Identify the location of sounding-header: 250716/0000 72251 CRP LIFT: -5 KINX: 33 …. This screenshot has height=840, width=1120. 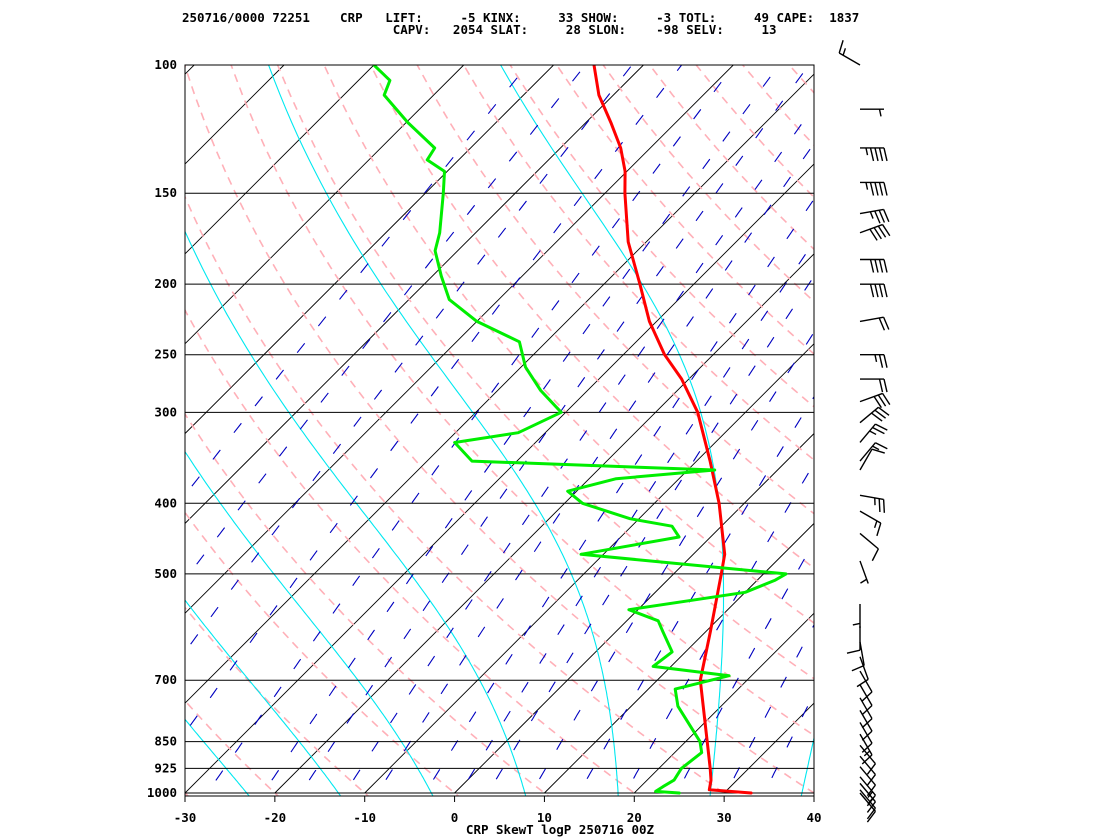
(560, 30).